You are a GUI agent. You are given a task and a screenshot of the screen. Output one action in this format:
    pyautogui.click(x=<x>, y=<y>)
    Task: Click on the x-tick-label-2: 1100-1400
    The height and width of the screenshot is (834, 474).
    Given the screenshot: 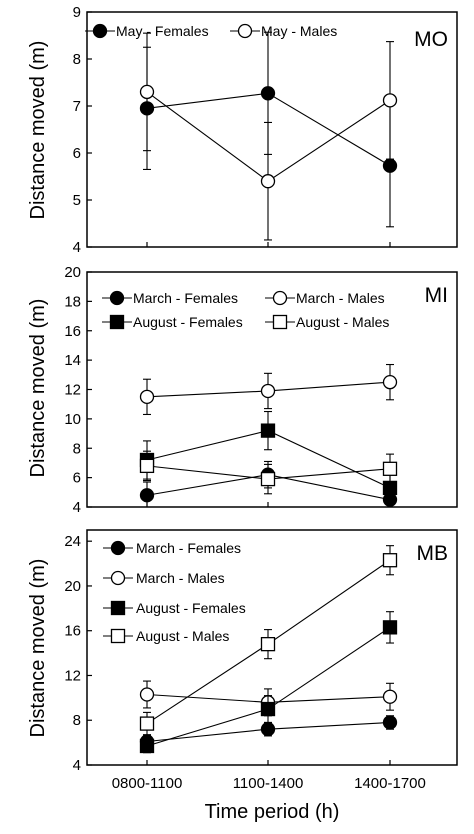 What is the action you would take?
    pyautogui.click(x=268, y=783)
    